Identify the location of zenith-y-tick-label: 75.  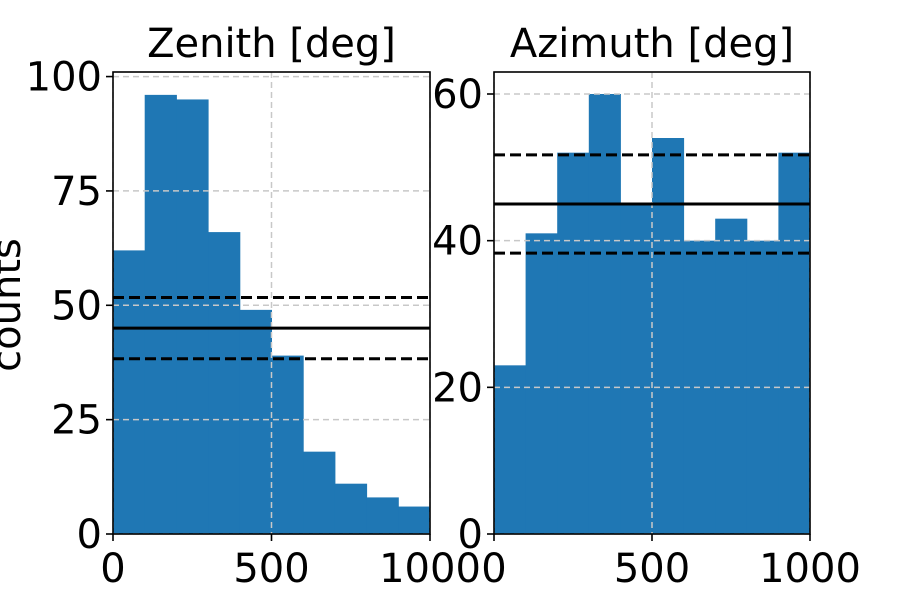
(76, 192).